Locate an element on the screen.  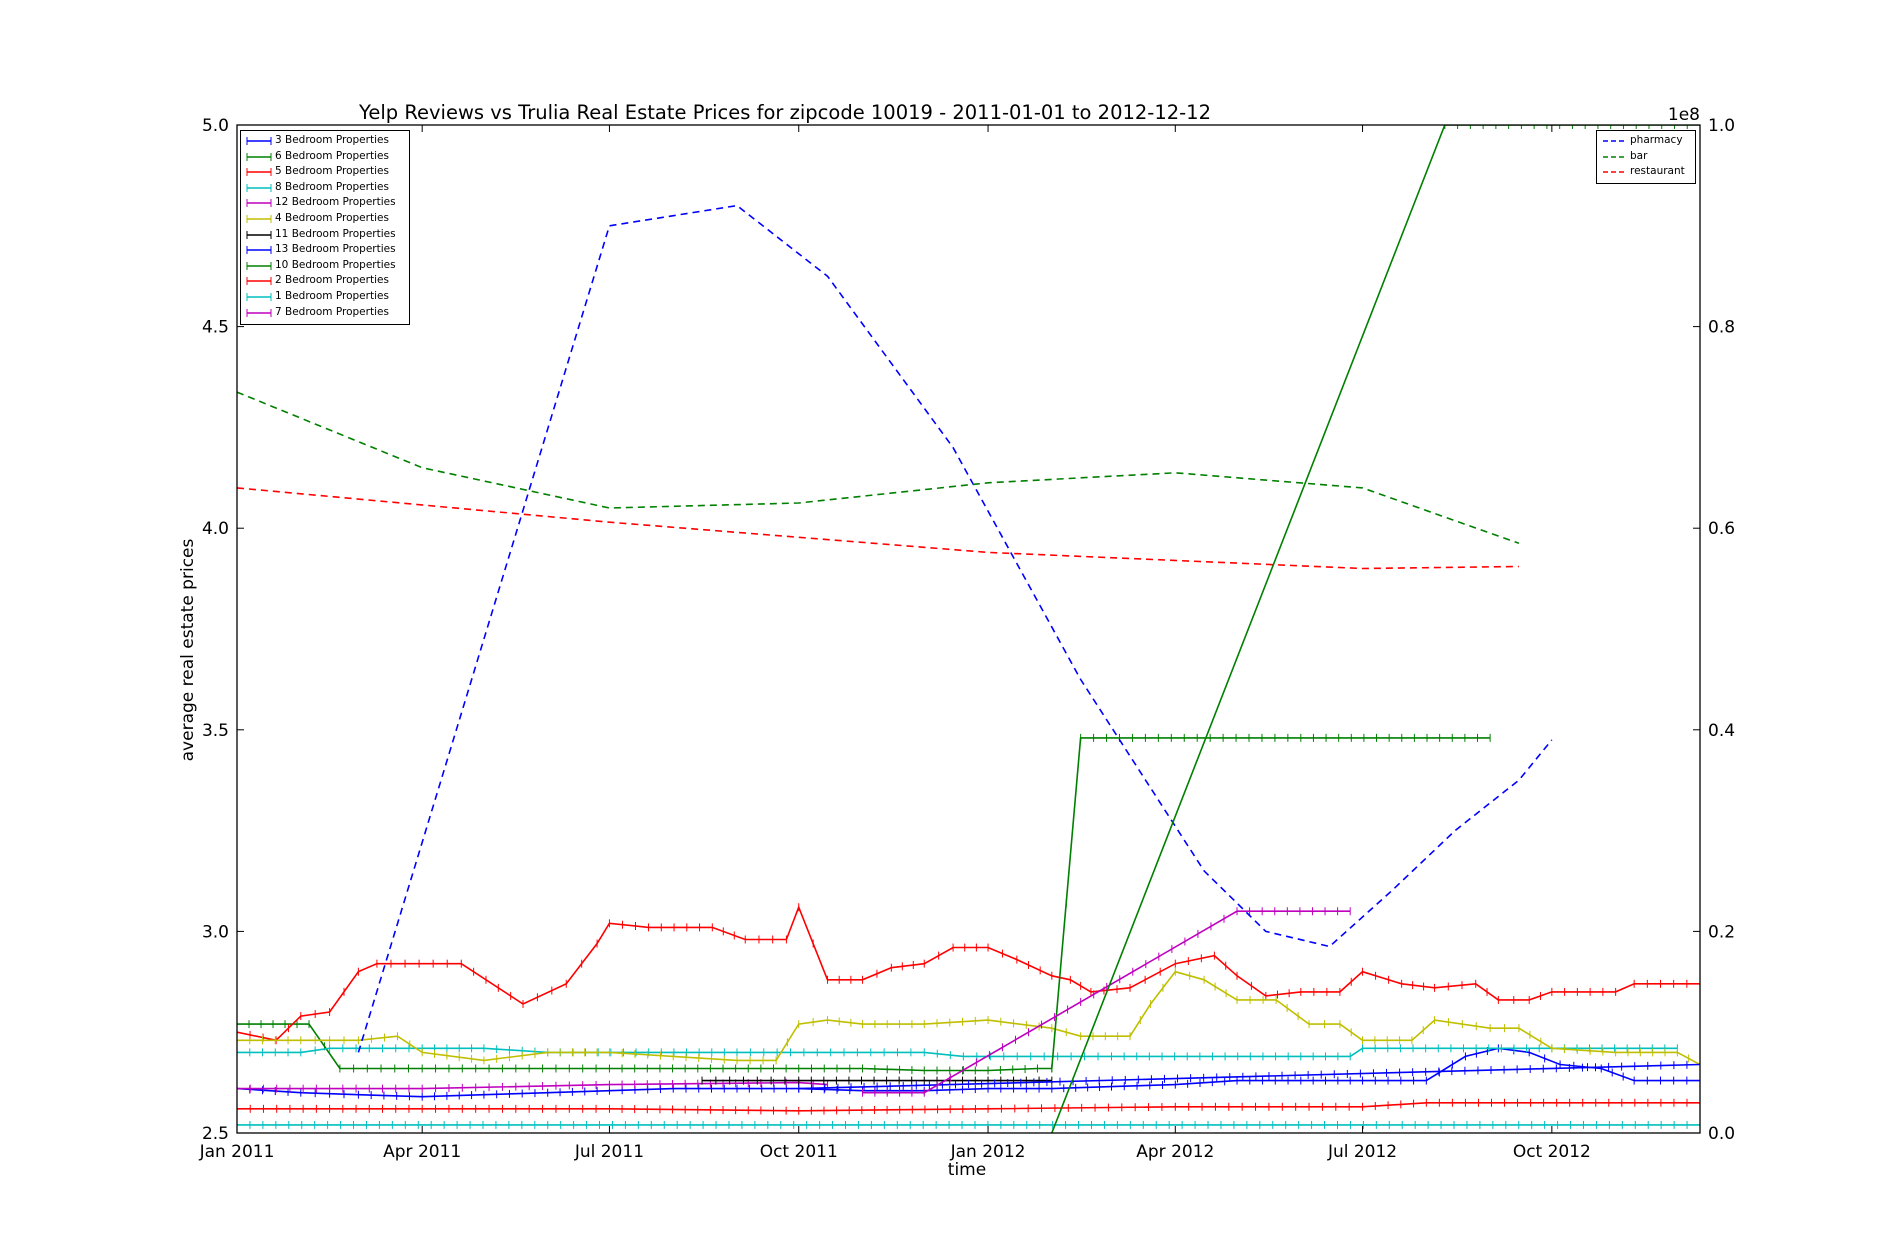
series-line-4-bedroom-properties is located at coordinates (968, 1018).